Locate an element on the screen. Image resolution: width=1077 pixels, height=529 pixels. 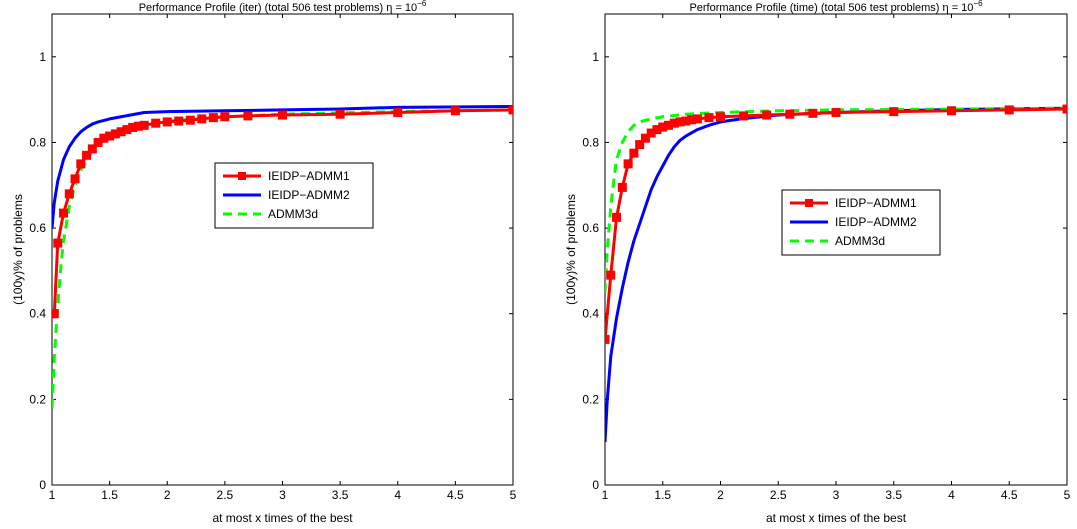
series-line is located at coordinates (282, 166).